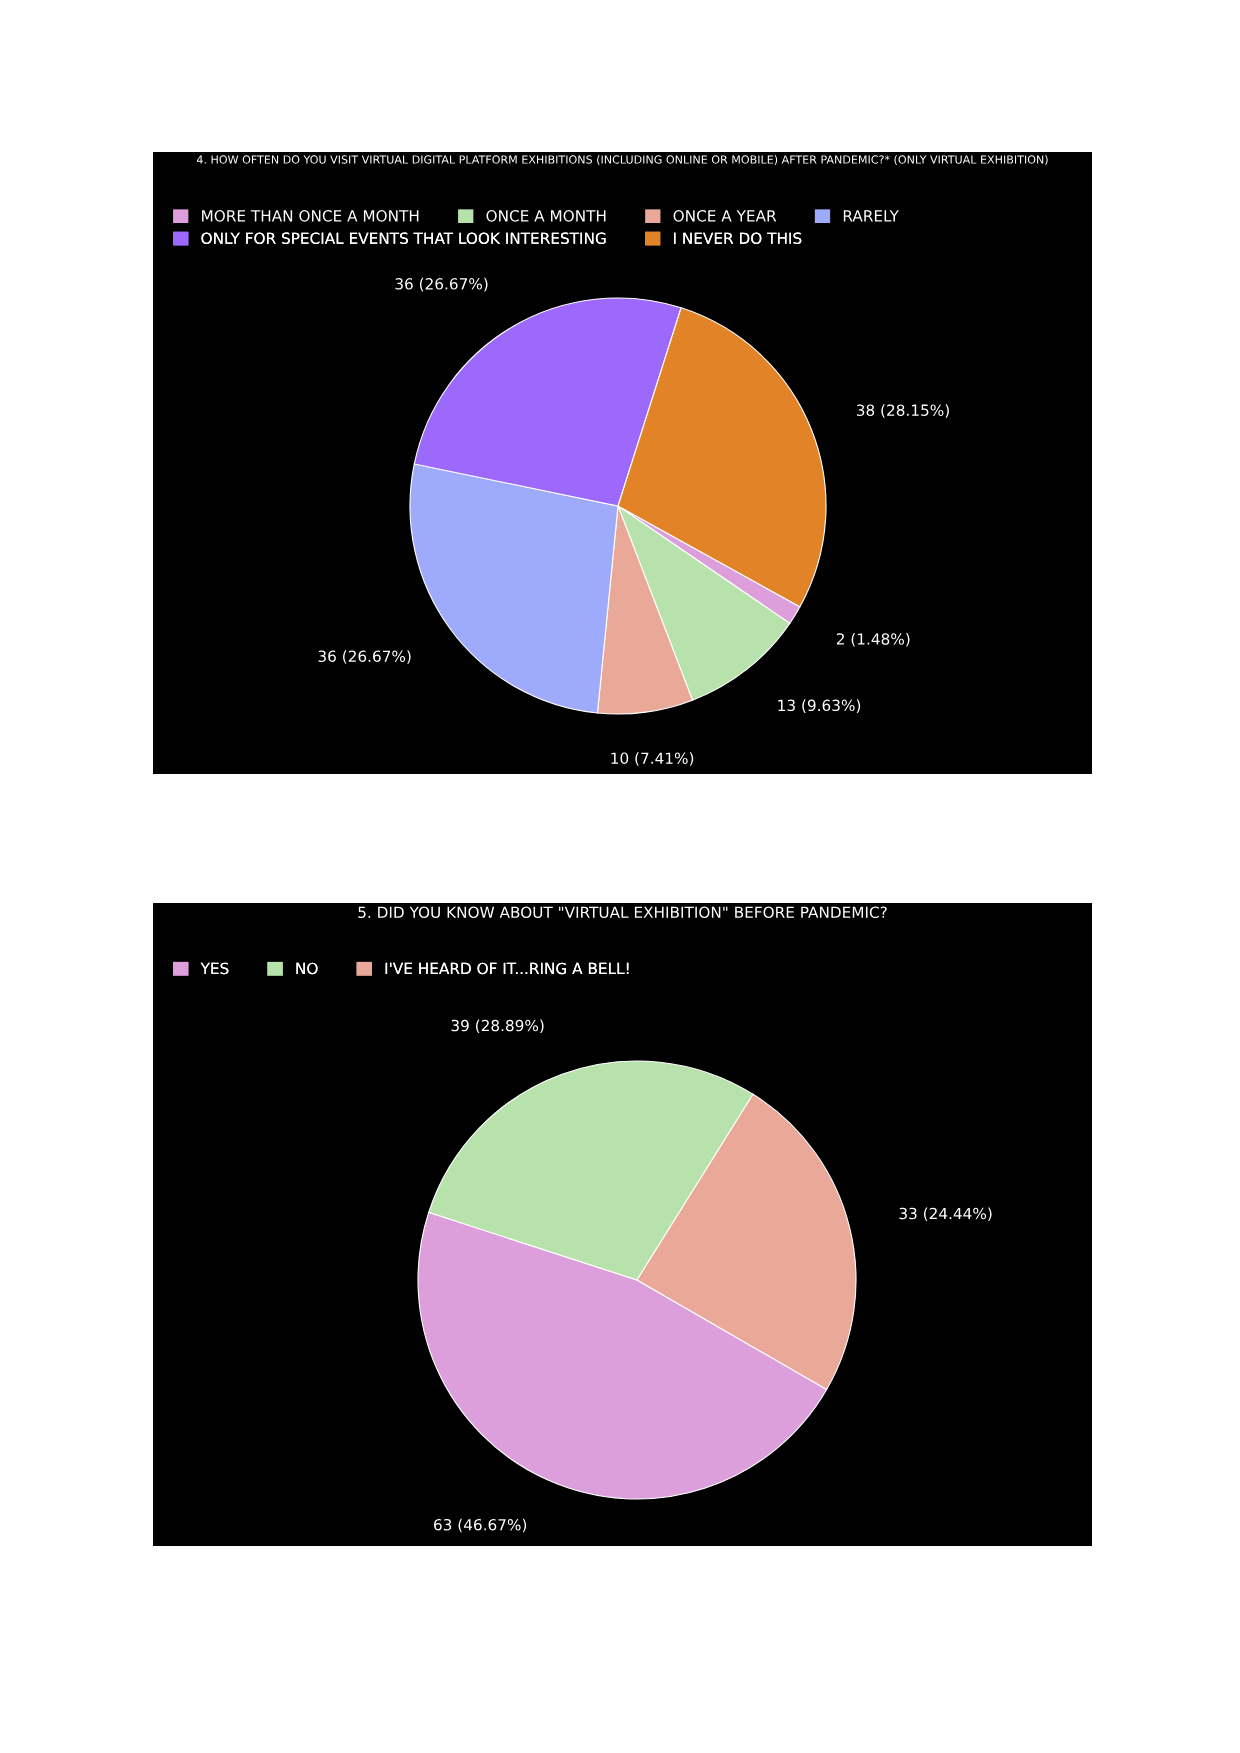 The height and width of the screenshot is (1753, 1240). What do you see at coordinates (546, 216) in the screenshot?
I see `legend-label: ONCE A MONTH` at bounding box center [546, 216].